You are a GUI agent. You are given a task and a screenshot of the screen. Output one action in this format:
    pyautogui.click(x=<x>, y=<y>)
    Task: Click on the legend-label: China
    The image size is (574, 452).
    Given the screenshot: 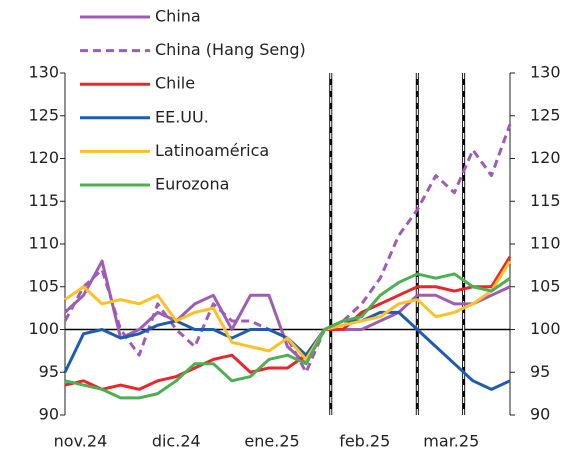 What is the action you would take?
    pyautogui.click(x=178, y=16)
    